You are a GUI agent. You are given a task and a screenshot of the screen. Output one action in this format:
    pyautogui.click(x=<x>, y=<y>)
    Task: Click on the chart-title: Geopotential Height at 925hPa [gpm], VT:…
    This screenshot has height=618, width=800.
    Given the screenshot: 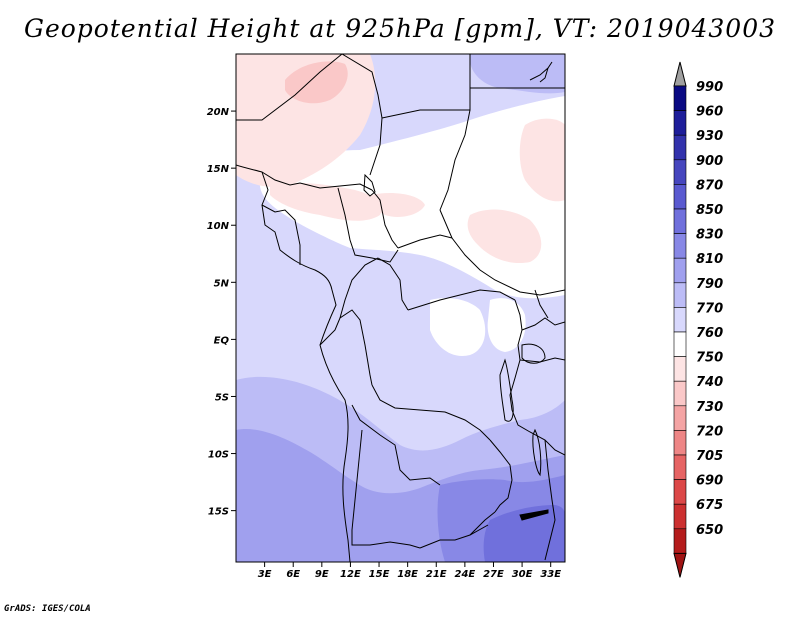 What is the action you would take?
    pyautogui.click(x=400, y=28)
    